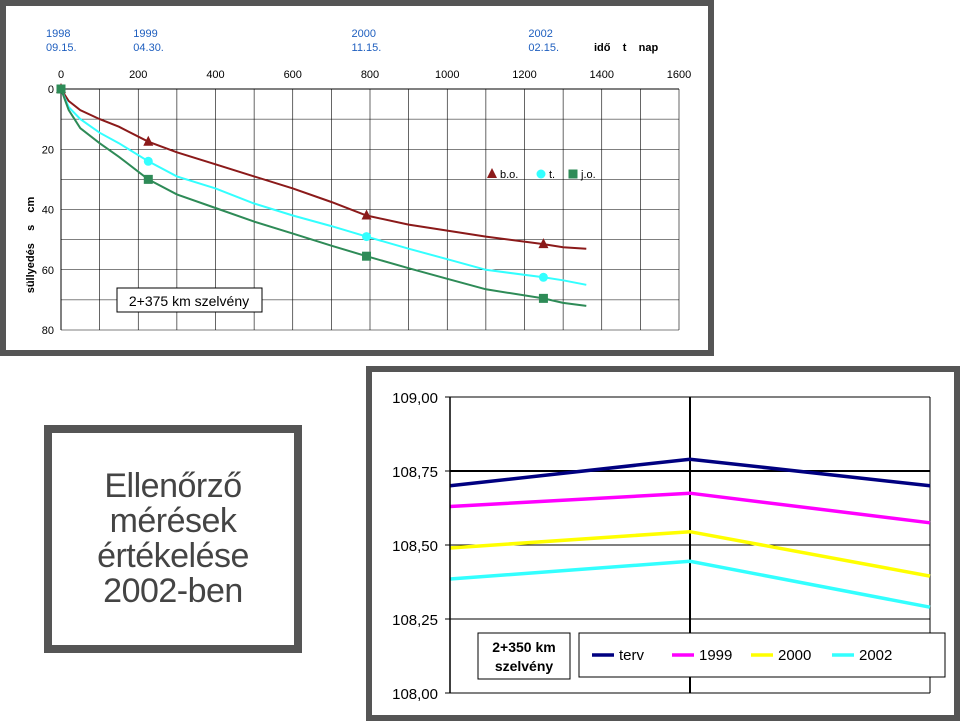  What do you see at coordinates (293, 75) in the screenshot?
I see `x-tick-label: 600` at bounding box center [293, 75].